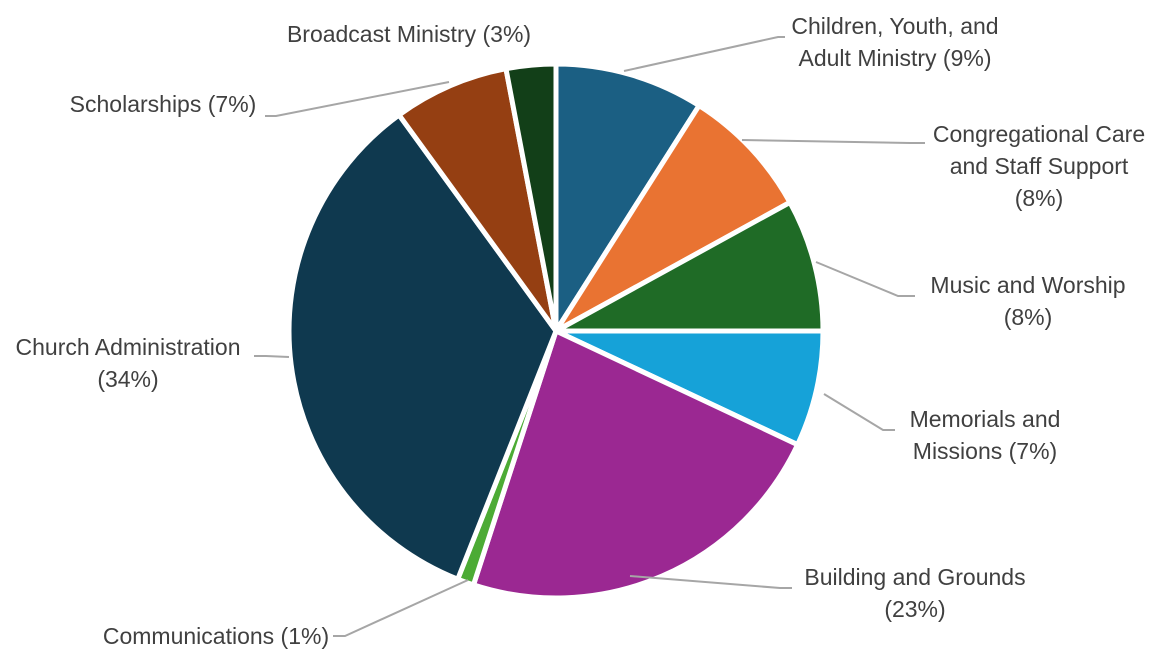 This screenshot has height=653, width=1162. What do you see at coordinates (914, 593) in the screenshot?
I see `slice-label-4: Building and Grounds (23%)` at bounding box center [914, 593].